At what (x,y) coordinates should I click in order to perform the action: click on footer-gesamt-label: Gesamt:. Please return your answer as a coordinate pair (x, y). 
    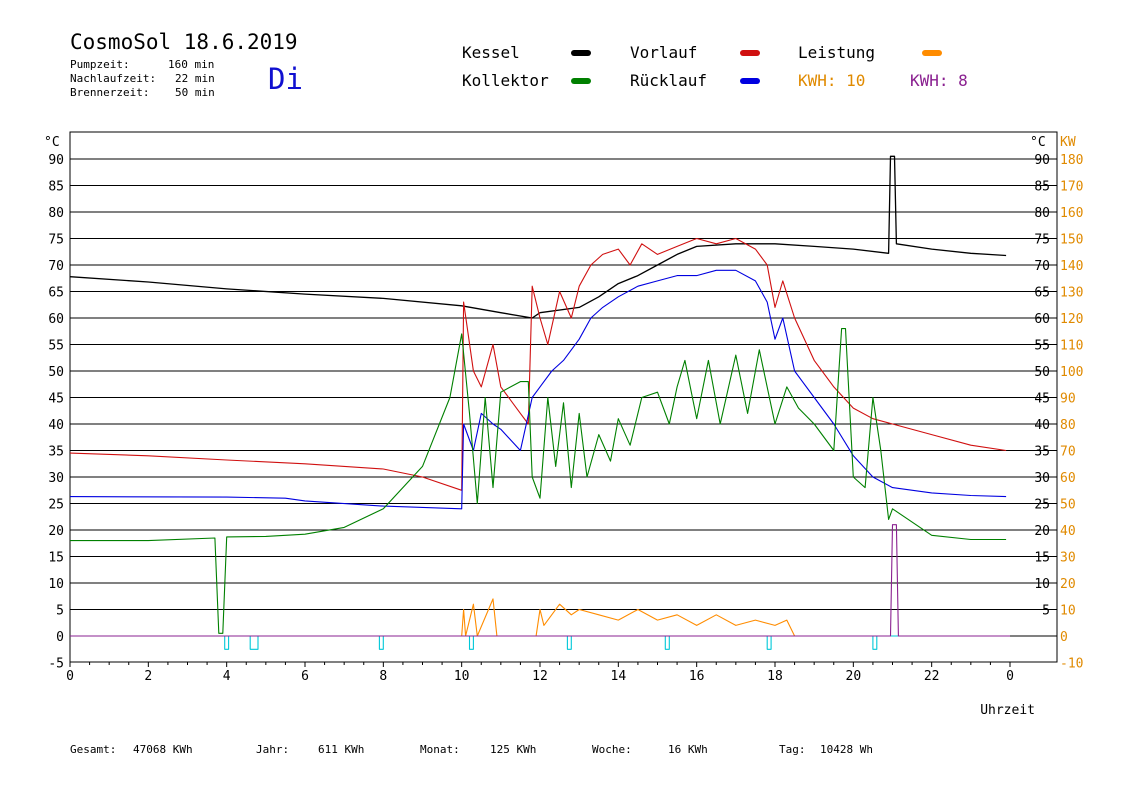
    Looking at the image, I should click on (93, 749).